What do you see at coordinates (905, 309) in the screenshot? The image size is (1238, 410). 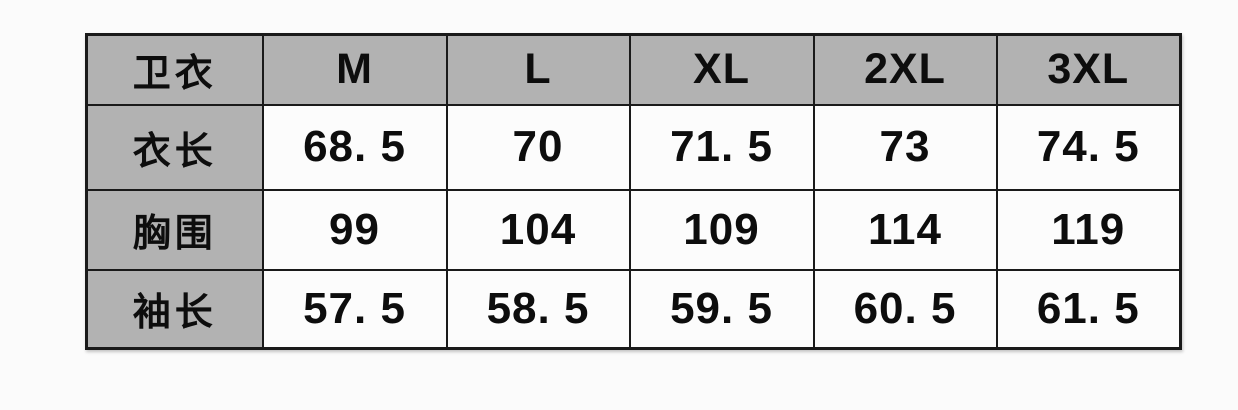 I see `value-cell: 60. 5` at bounding box center [905, 309].